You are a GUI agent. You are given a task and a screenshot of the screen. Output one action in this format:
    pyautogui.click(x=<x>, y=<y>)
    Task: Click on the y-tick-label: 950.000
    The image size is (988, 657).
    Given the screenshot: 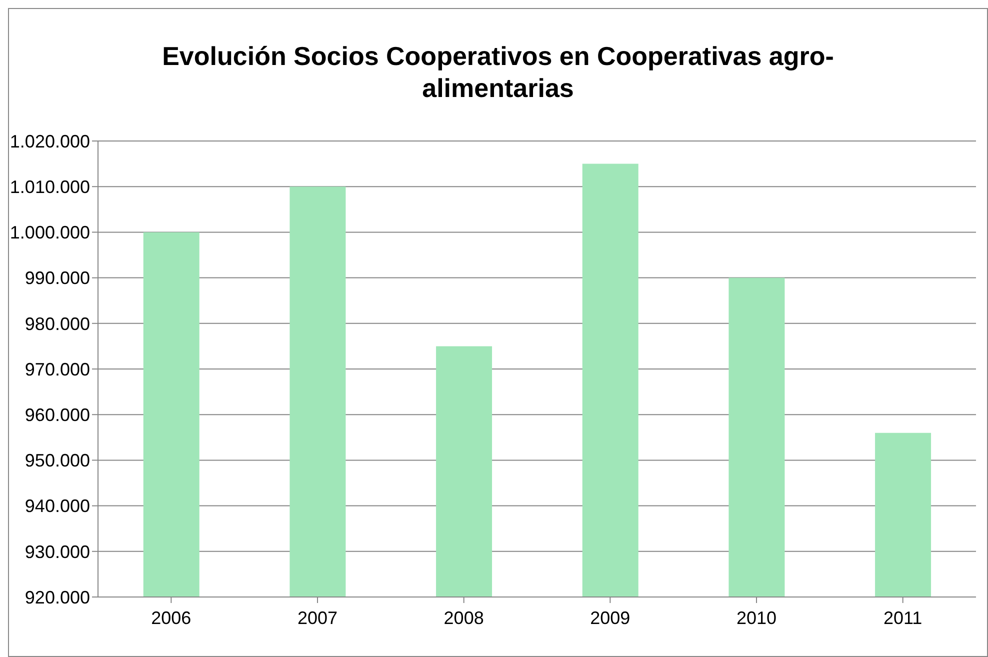 What is the action you would take?
    pyautogui.click(x=57, y=460)
    